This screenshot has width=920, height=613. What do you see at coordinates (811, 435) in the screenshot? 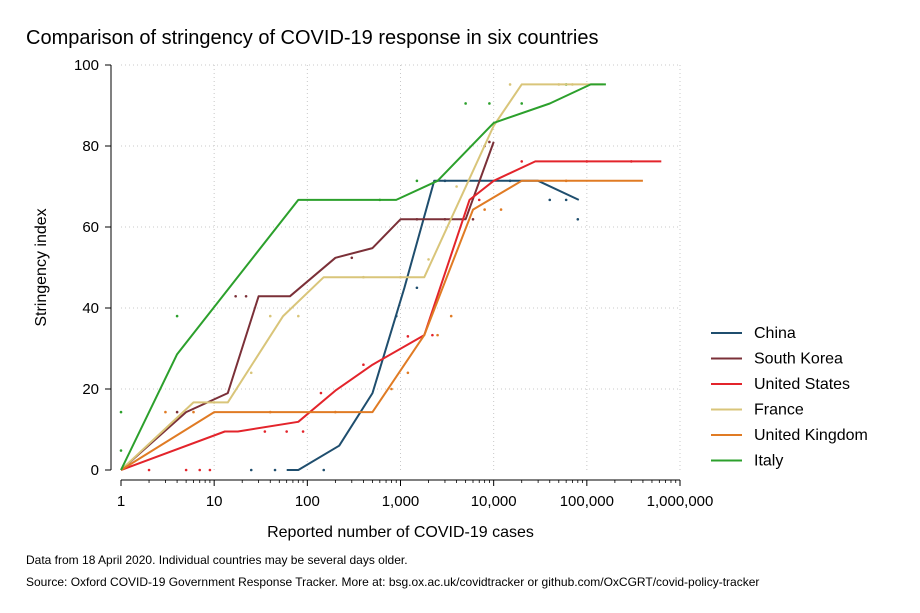
I see `legend-label-united-kingdom: United Kingdom` at bounding box center [811, 435].